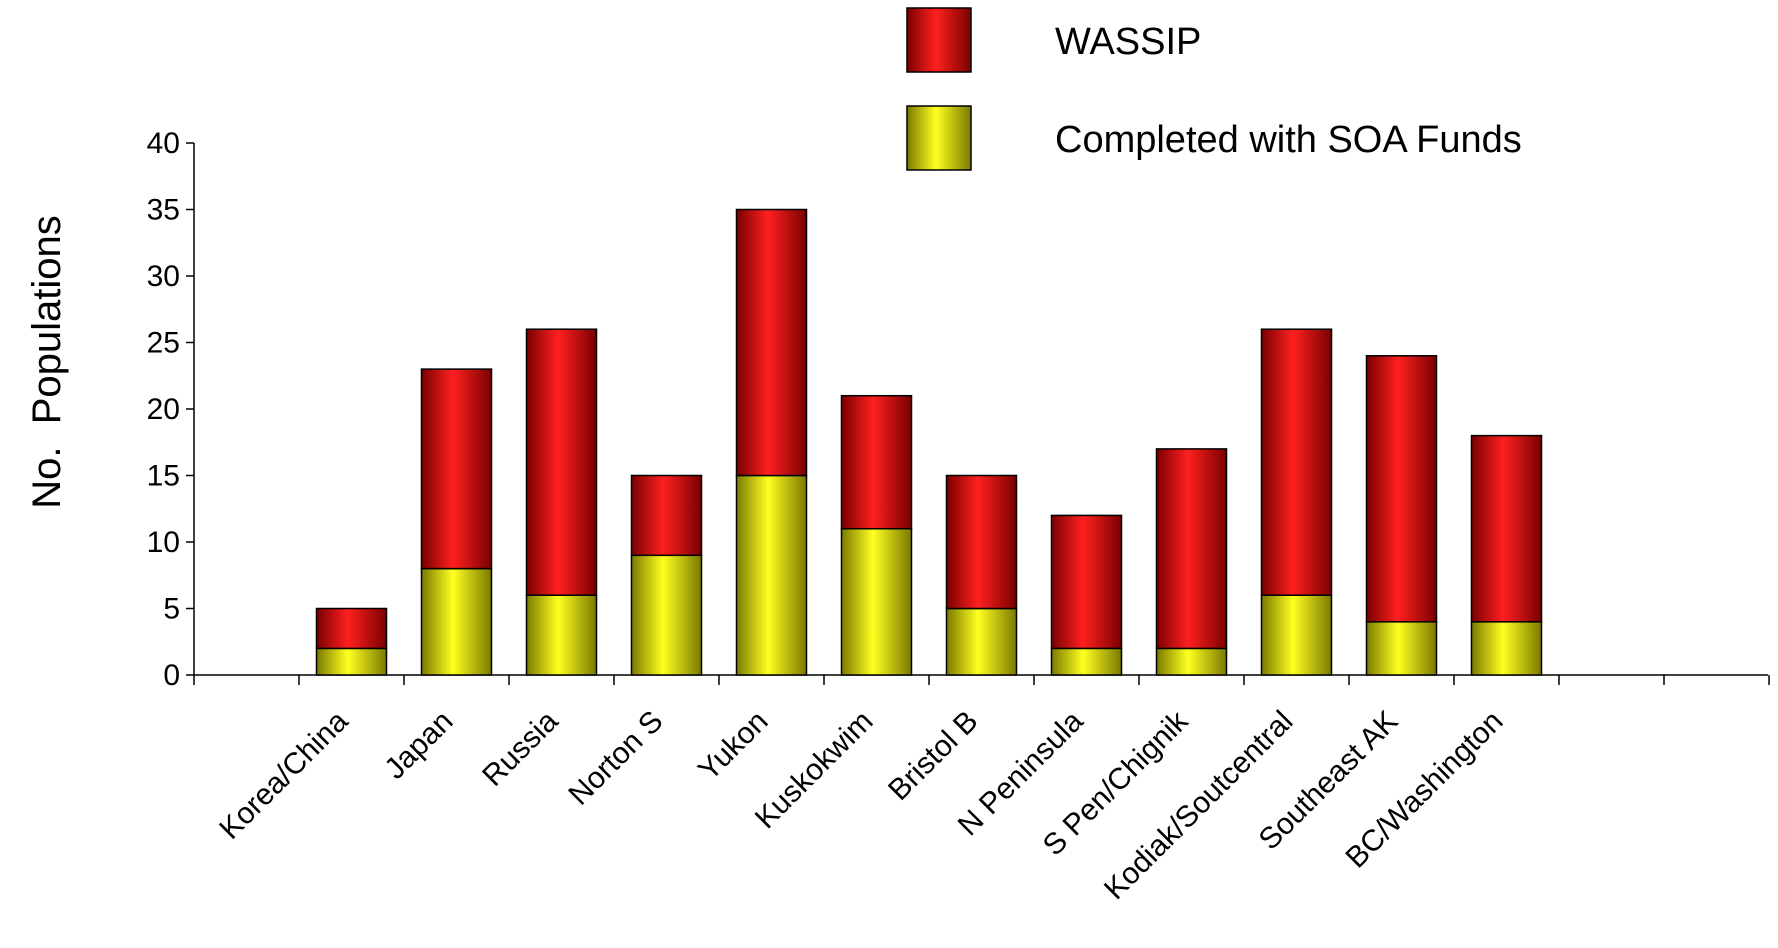 The height and width of the screenshot is (948, 1778). What do you see at coordinates (418, 745) in the screenshot?
I see `x-tick-label: Japan` at bounding box center [418, 745].